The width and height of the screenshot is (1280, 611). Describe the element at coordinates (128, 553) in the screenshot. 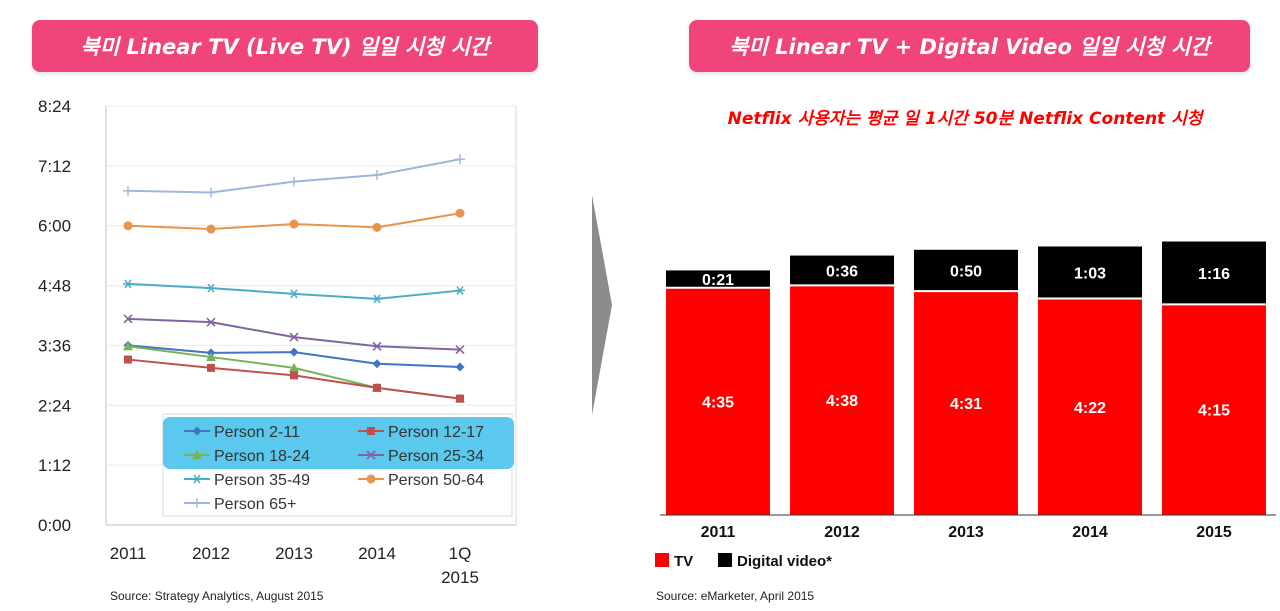

I see `line-x-tick-label: 2011` at that location.